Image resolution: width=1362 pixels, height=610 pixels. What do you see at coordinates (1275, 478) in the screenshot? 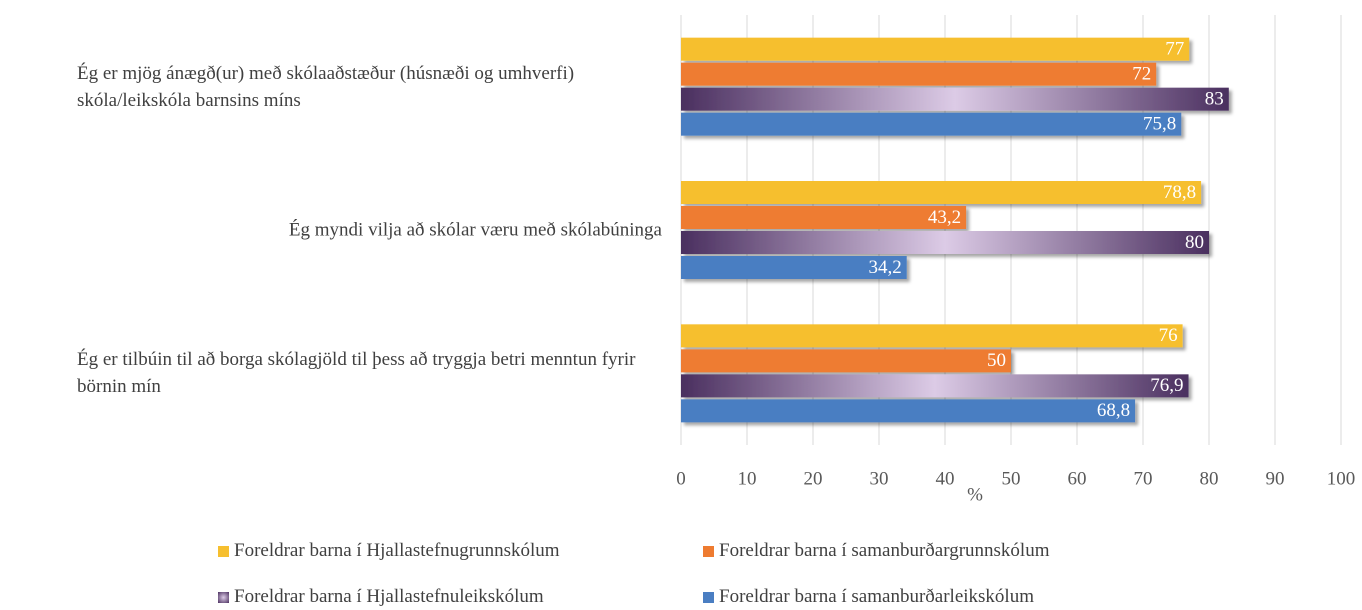
I see `x-tick-label: 90` at bounding box center [1275, 478].